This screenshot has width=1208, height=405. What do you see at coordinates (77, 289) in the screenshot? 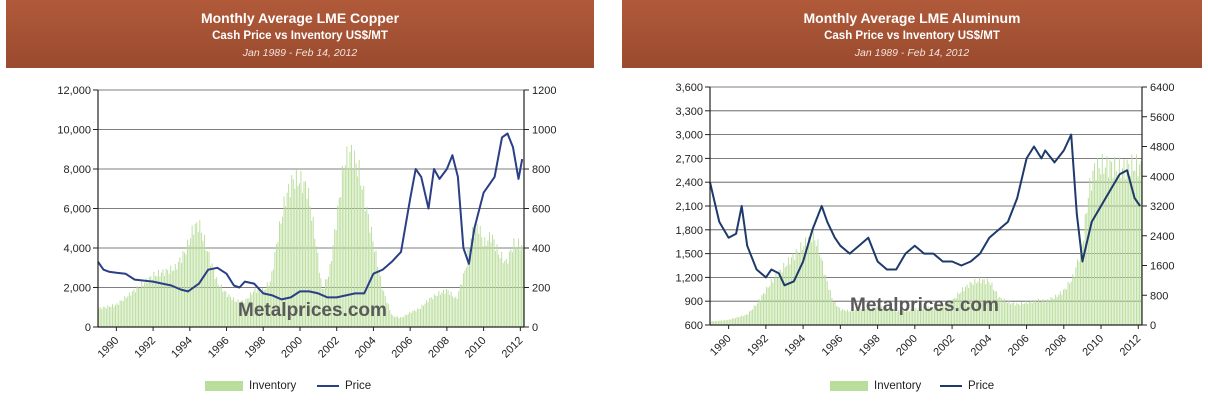
I see `left-axis-tick-label: 2,000` at bounding box center [77, 289].